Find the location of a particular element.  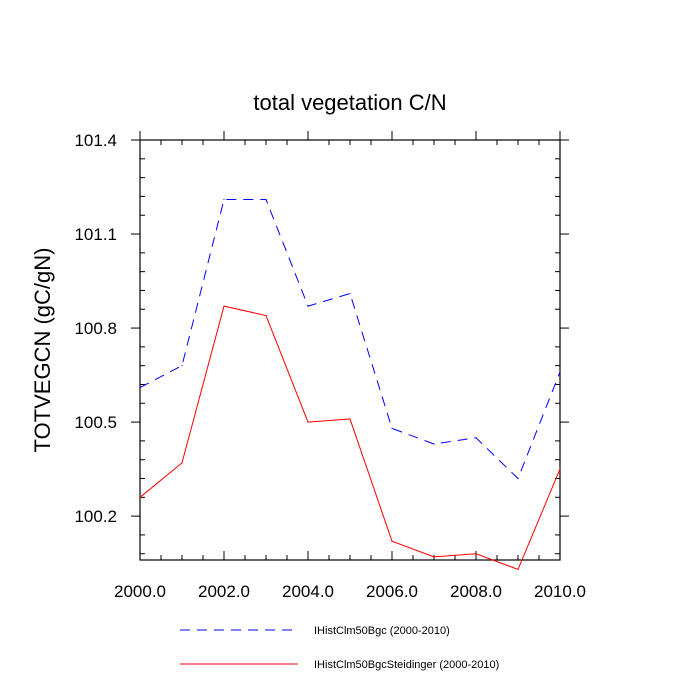

y-tick-label: 101.4 is located at coordinates (95, 140).